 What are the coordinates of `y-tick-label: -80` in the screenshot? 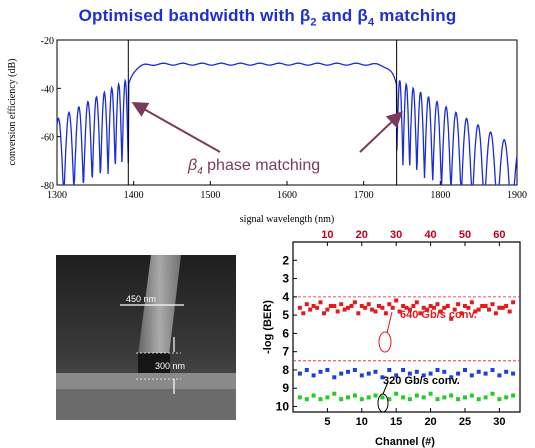 It's located at (47, 186).